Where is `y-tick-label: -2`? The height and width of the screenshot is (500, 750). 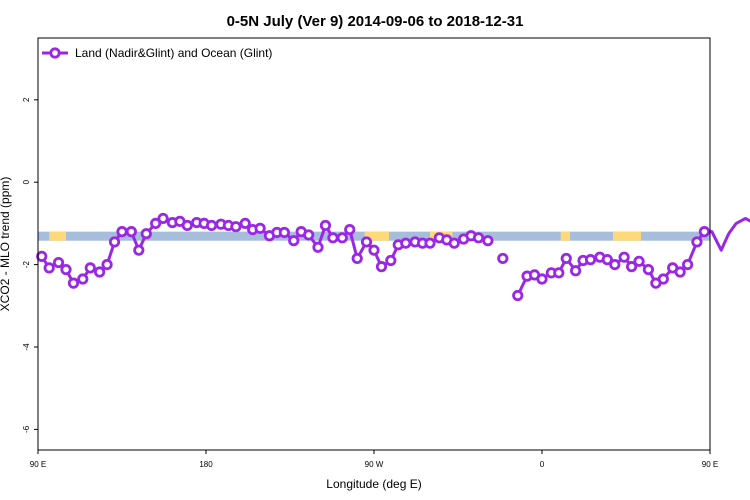
y-tick-label: -2 is located at coordinates (26, 264).